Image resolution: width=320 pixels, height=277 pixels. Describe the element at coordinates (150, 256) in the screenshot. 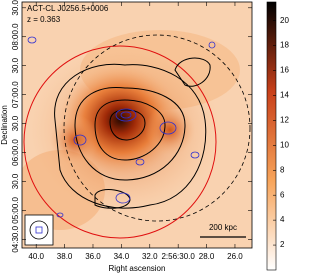

I see `x-tick-label: 32.0` at that location.